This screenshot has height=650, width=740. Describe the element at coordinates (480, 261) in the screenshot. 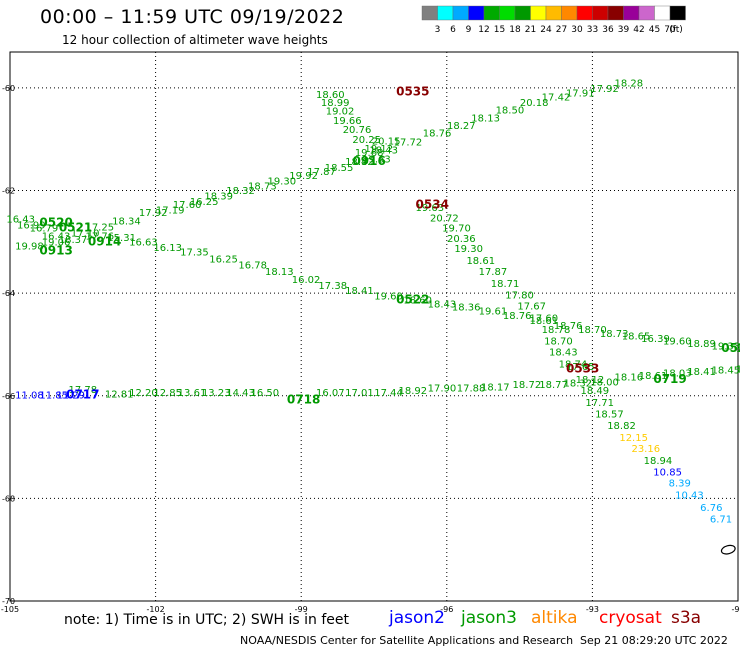

I see `wave-height-value: 18.61` at that location.